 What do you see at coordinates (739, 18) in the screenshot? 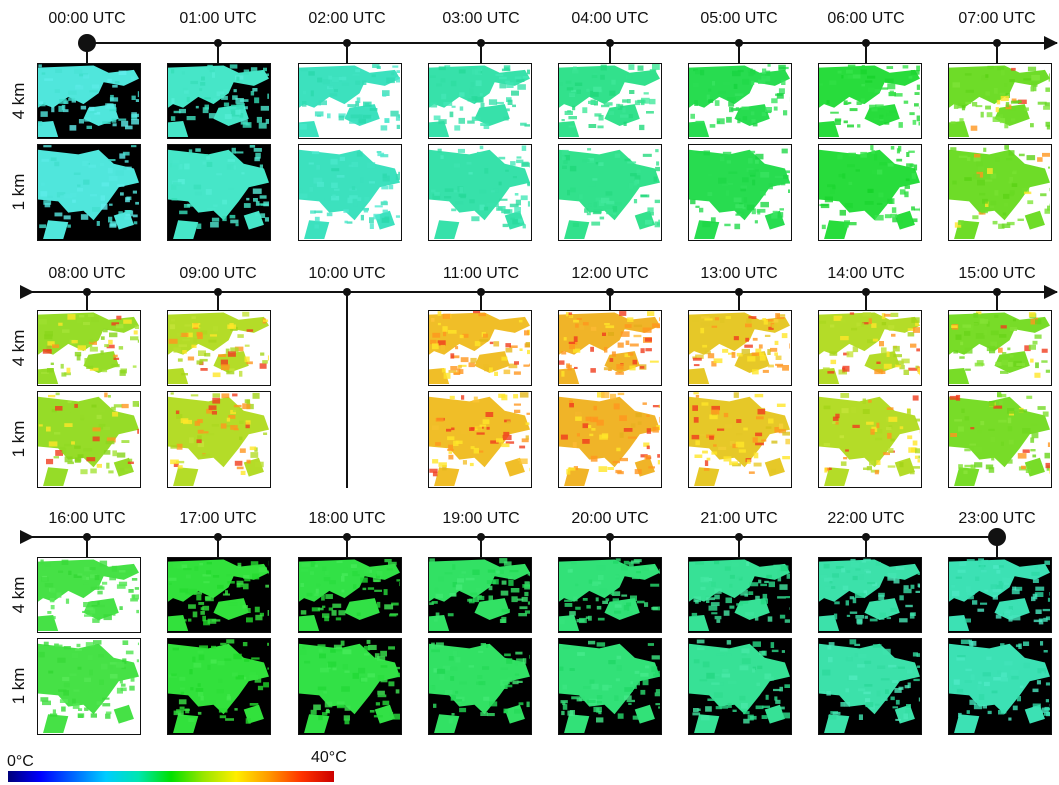
I see `time-label: 05:00 UTC` at bounding box center [739, 18].